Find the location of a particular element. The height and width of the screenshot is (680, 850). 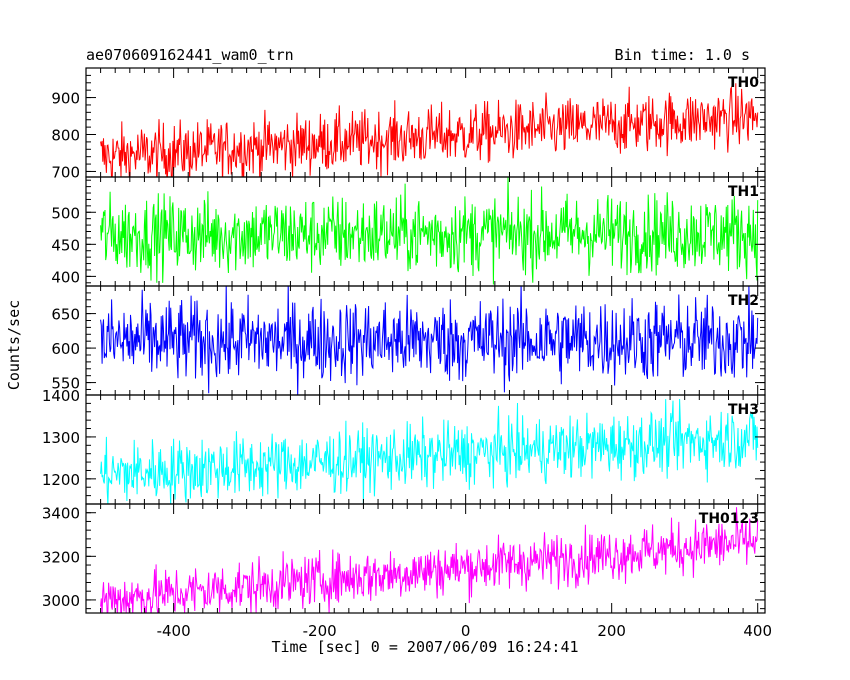

panel-frame-th0123 is located at coordinates (425, 558).